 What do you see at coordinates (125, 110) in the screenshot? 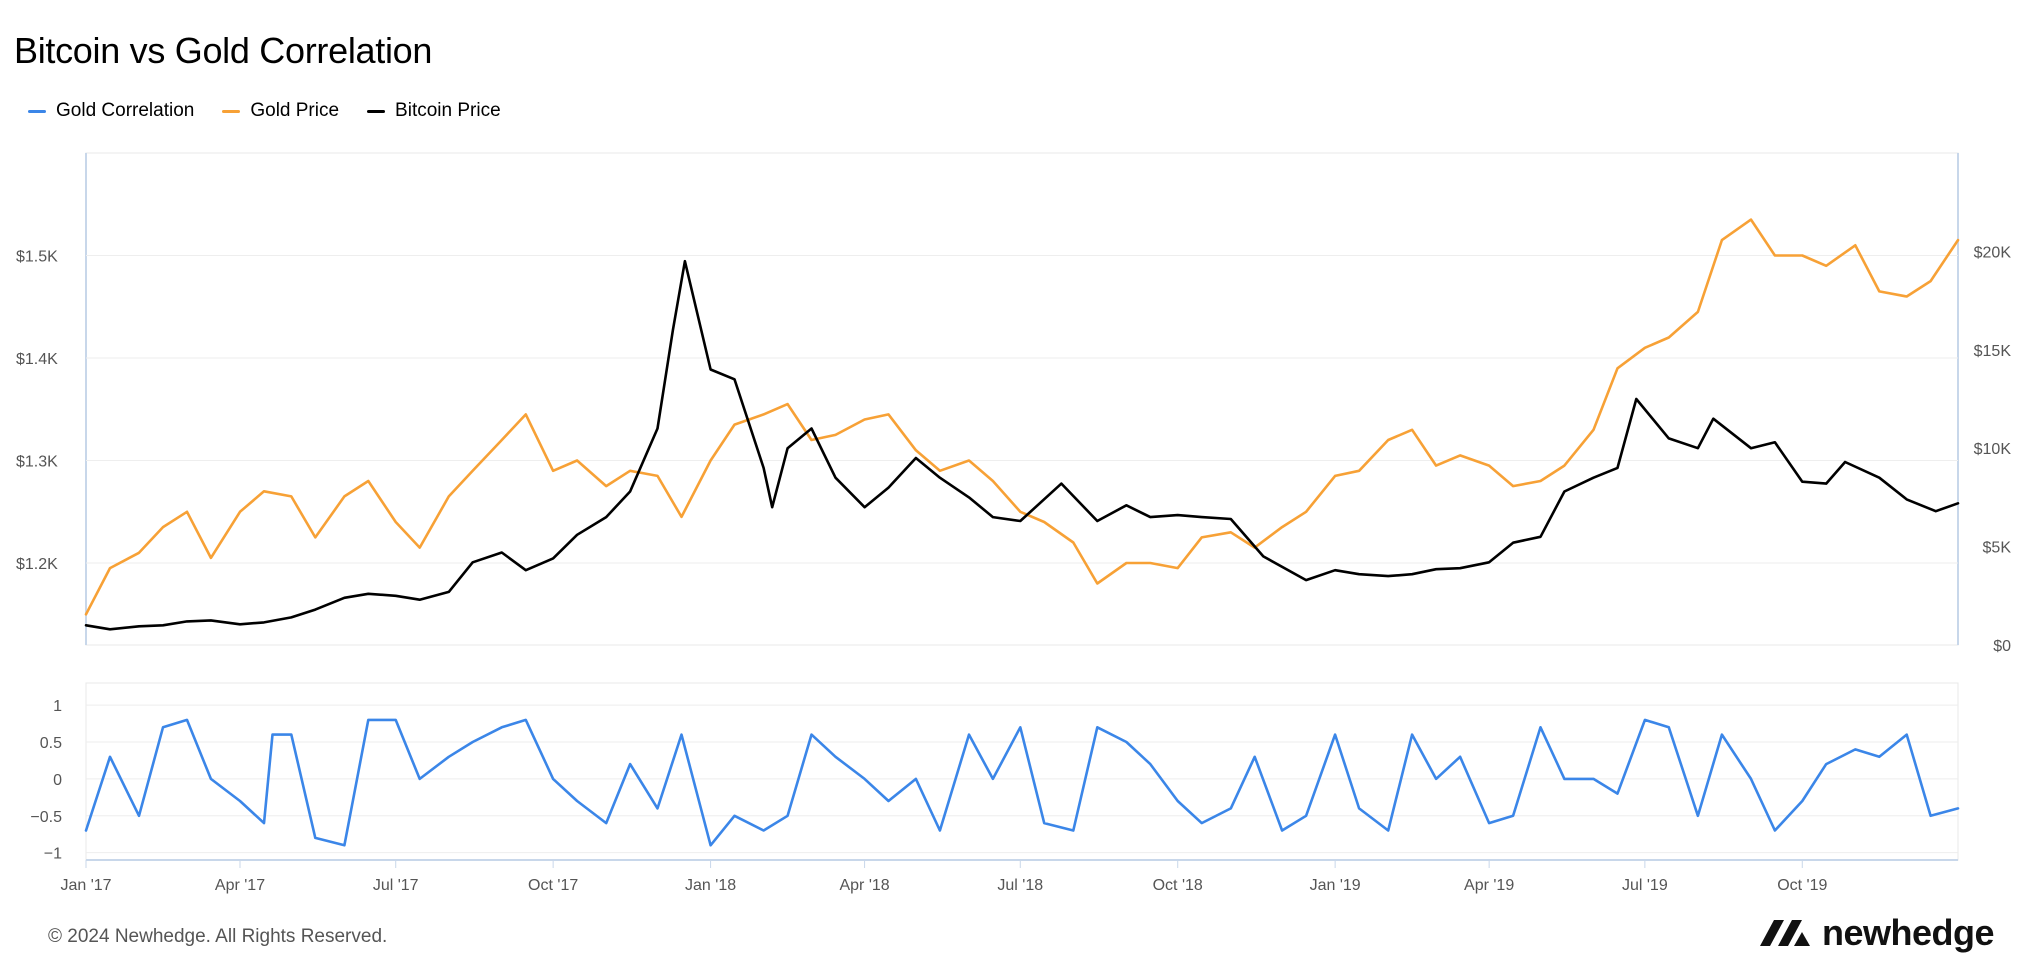
I see `legend-label: Gold Correlation` at bounding box center [125, 110].